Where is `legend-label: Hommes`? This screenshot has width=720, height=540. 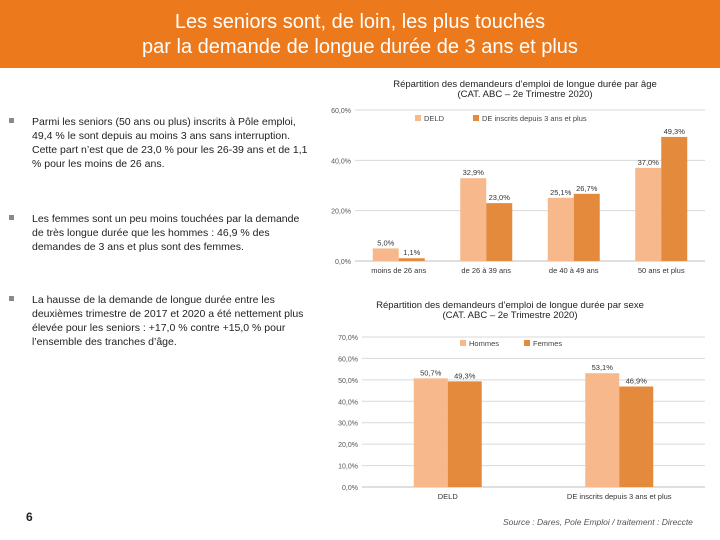
legend-label: Hommes is located at coordinates (484, 343).